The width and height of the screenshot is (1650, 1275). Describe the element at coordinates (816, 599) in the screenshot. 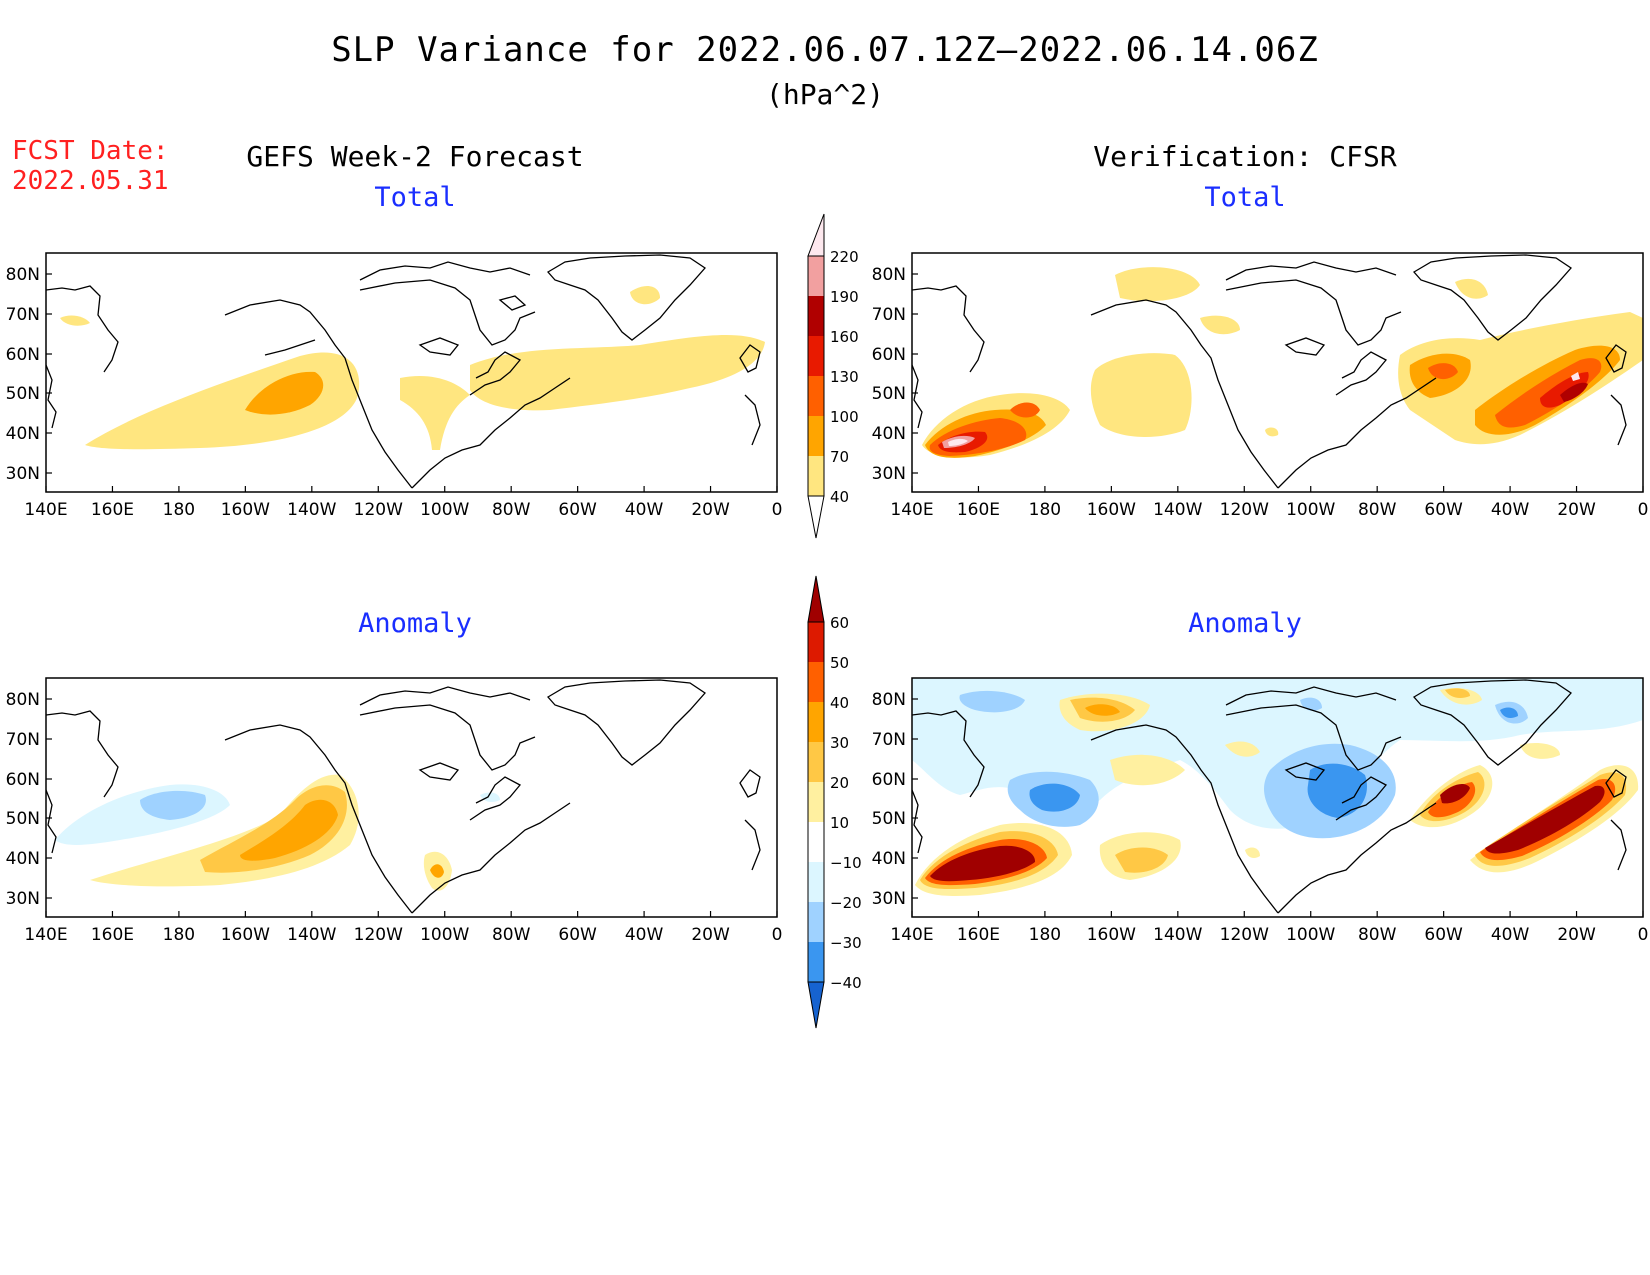

I see `colorbar-upper-arrow` at that location.